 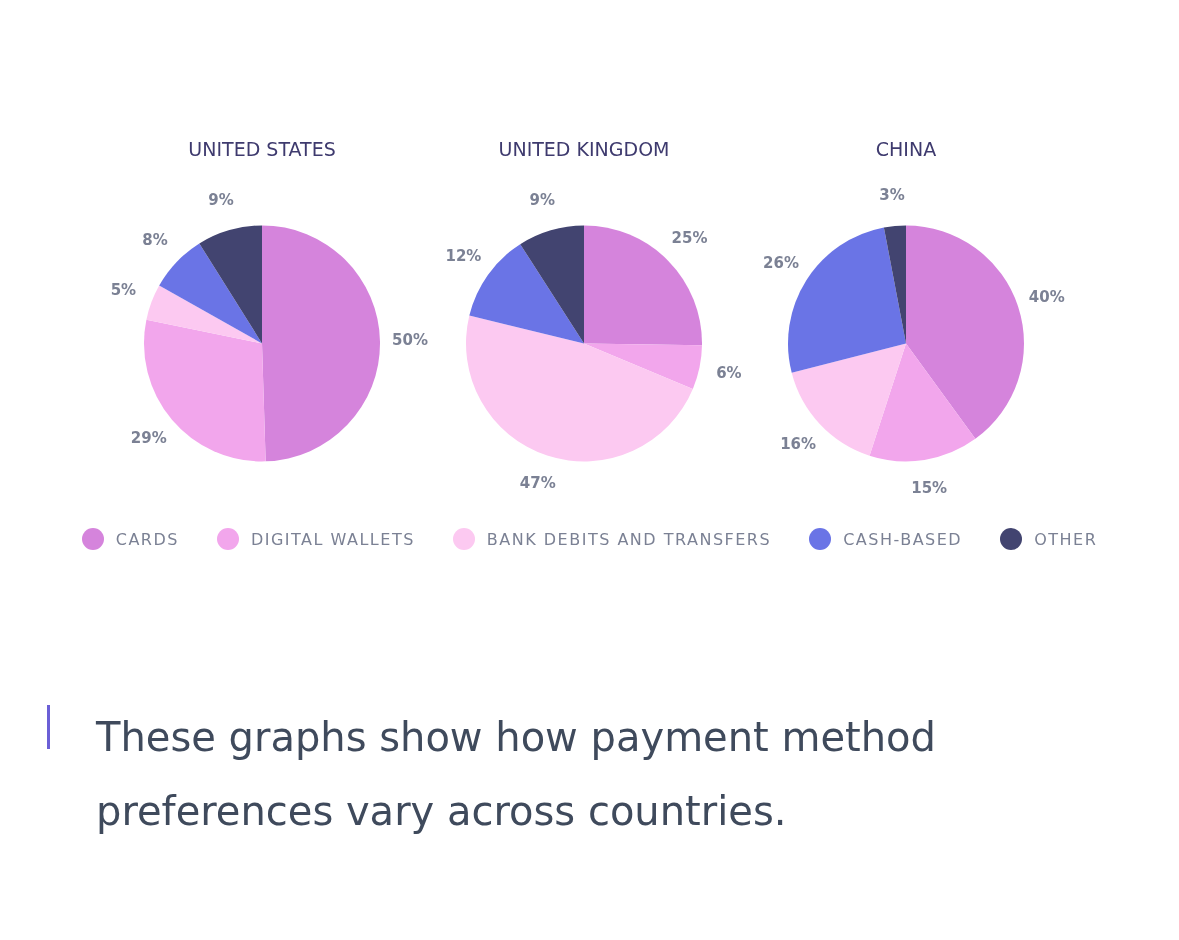 What do you see at coordinates (147, 539) in the screenshot?
I see `legend-label: CARDS` at bounding box center [147, 539].